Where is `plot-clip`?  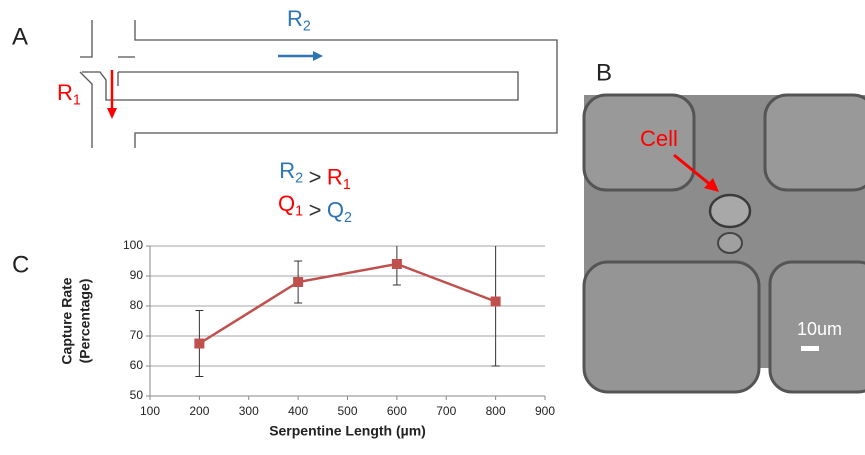 plot-clip is located at coordinates (347, 311).